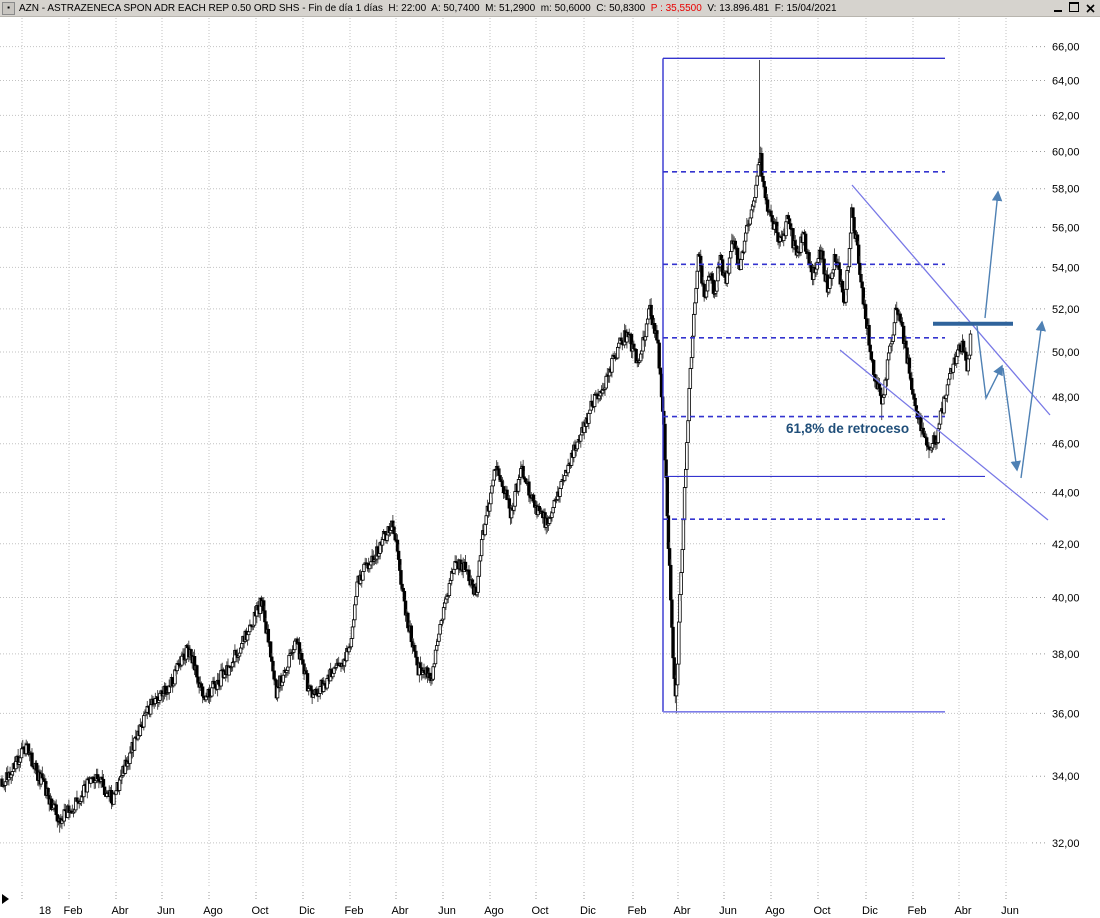  I want to click on y-axis-label: 54,00, so click(1066, 268).